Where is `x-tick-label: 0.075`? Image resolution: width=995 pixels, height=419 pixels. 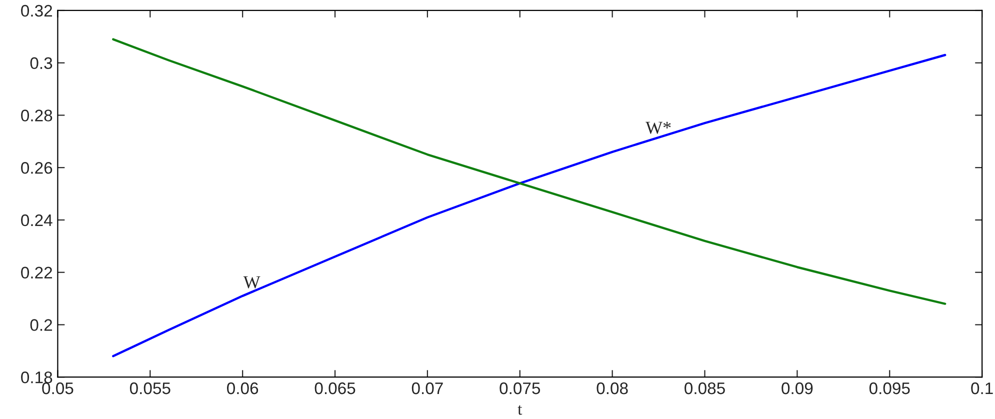 x-tick-label: 0.075 is located at coordinates (520, 388).